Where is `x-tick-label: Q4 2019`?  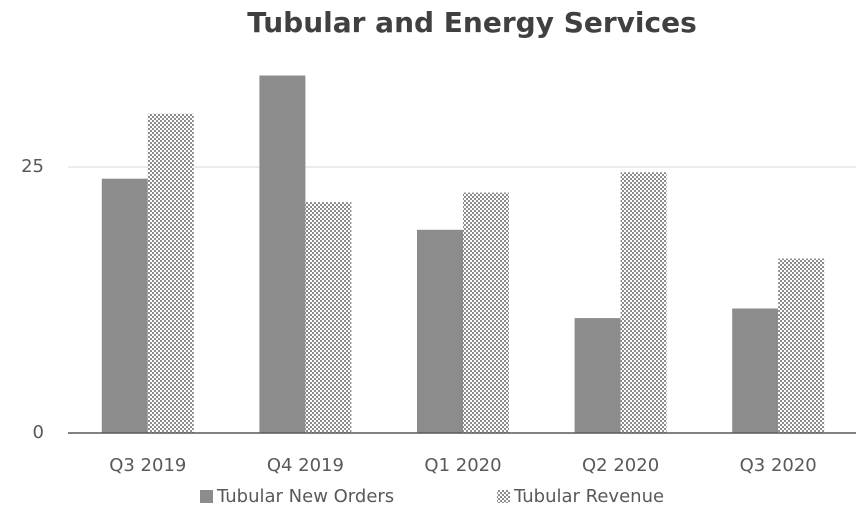
x-tick-label: Q4 2019 is located at coordinates (305, 465).